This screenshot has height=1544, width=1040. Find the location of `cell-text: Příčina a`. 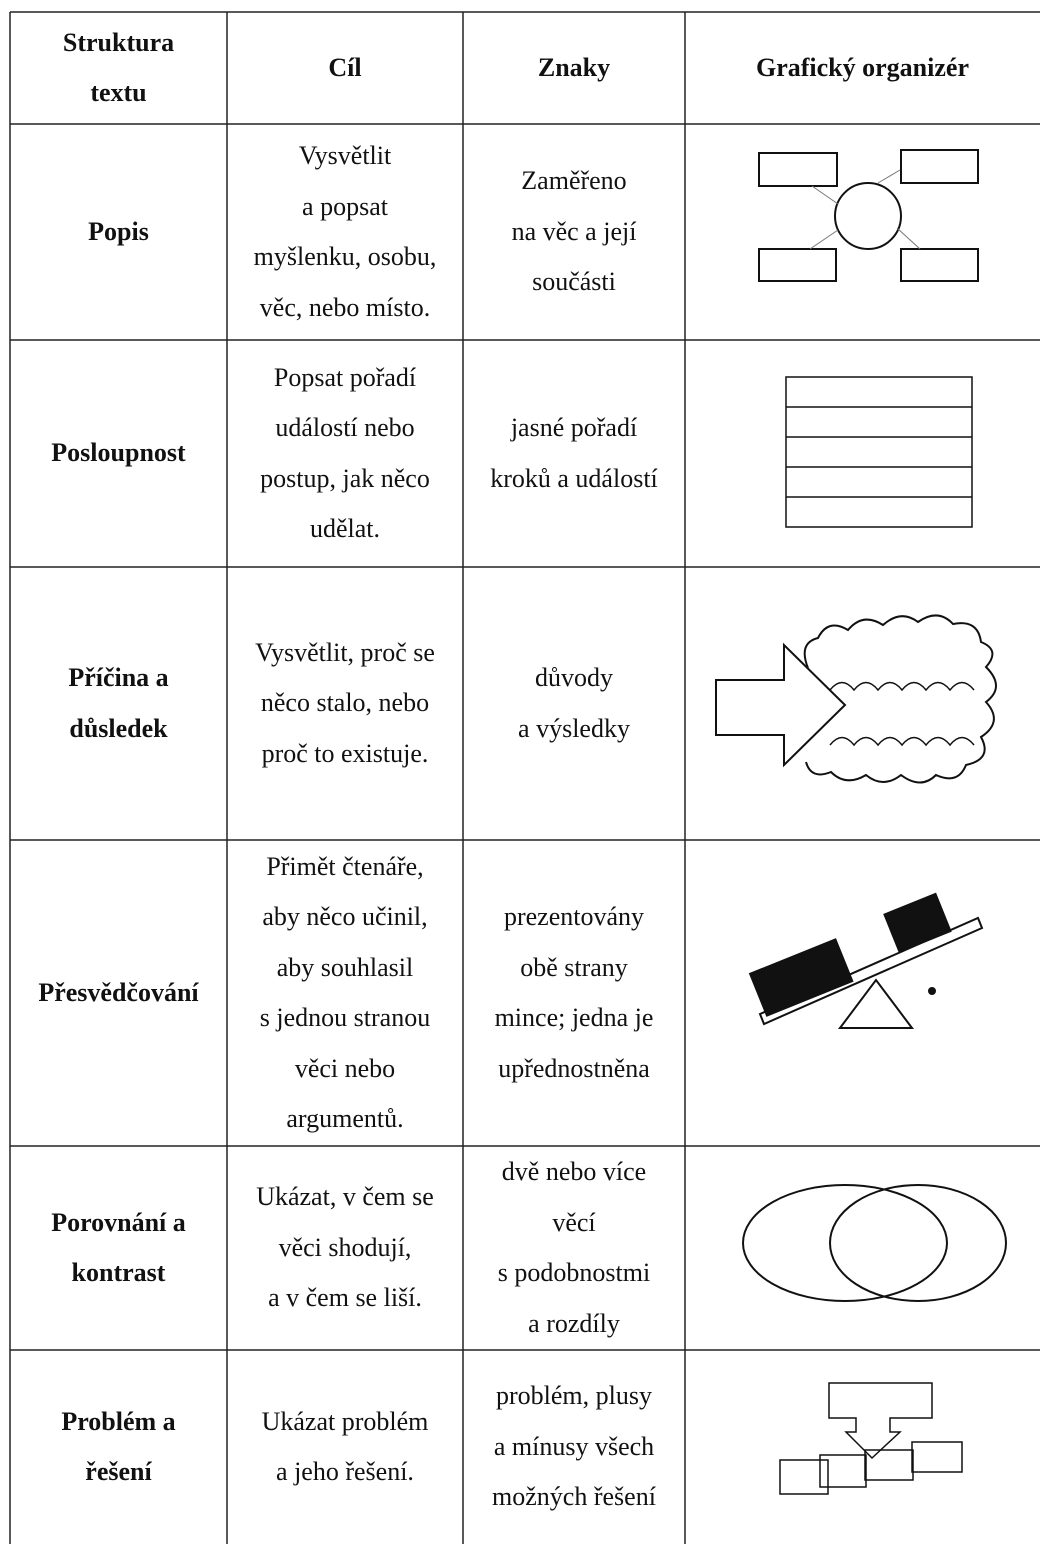

cell-text: Příčina a is located at coordinates (118, 677).